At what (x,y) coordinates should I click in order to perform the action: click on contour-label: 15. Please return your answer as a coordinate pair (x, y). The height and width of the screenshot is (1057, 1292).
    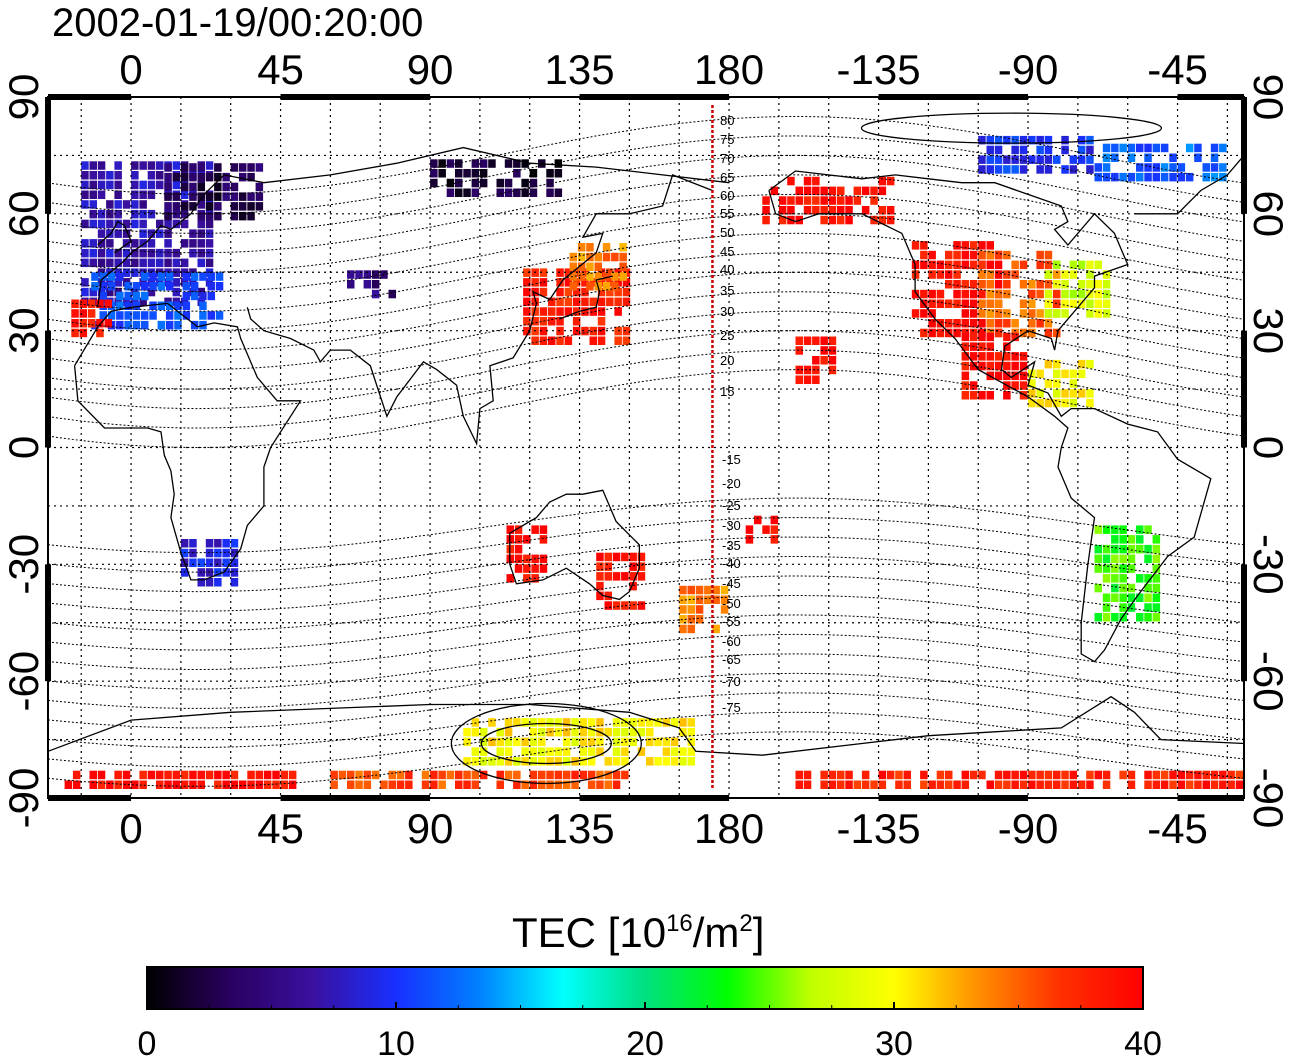
    Looking at the image, I should click on (727, 391).